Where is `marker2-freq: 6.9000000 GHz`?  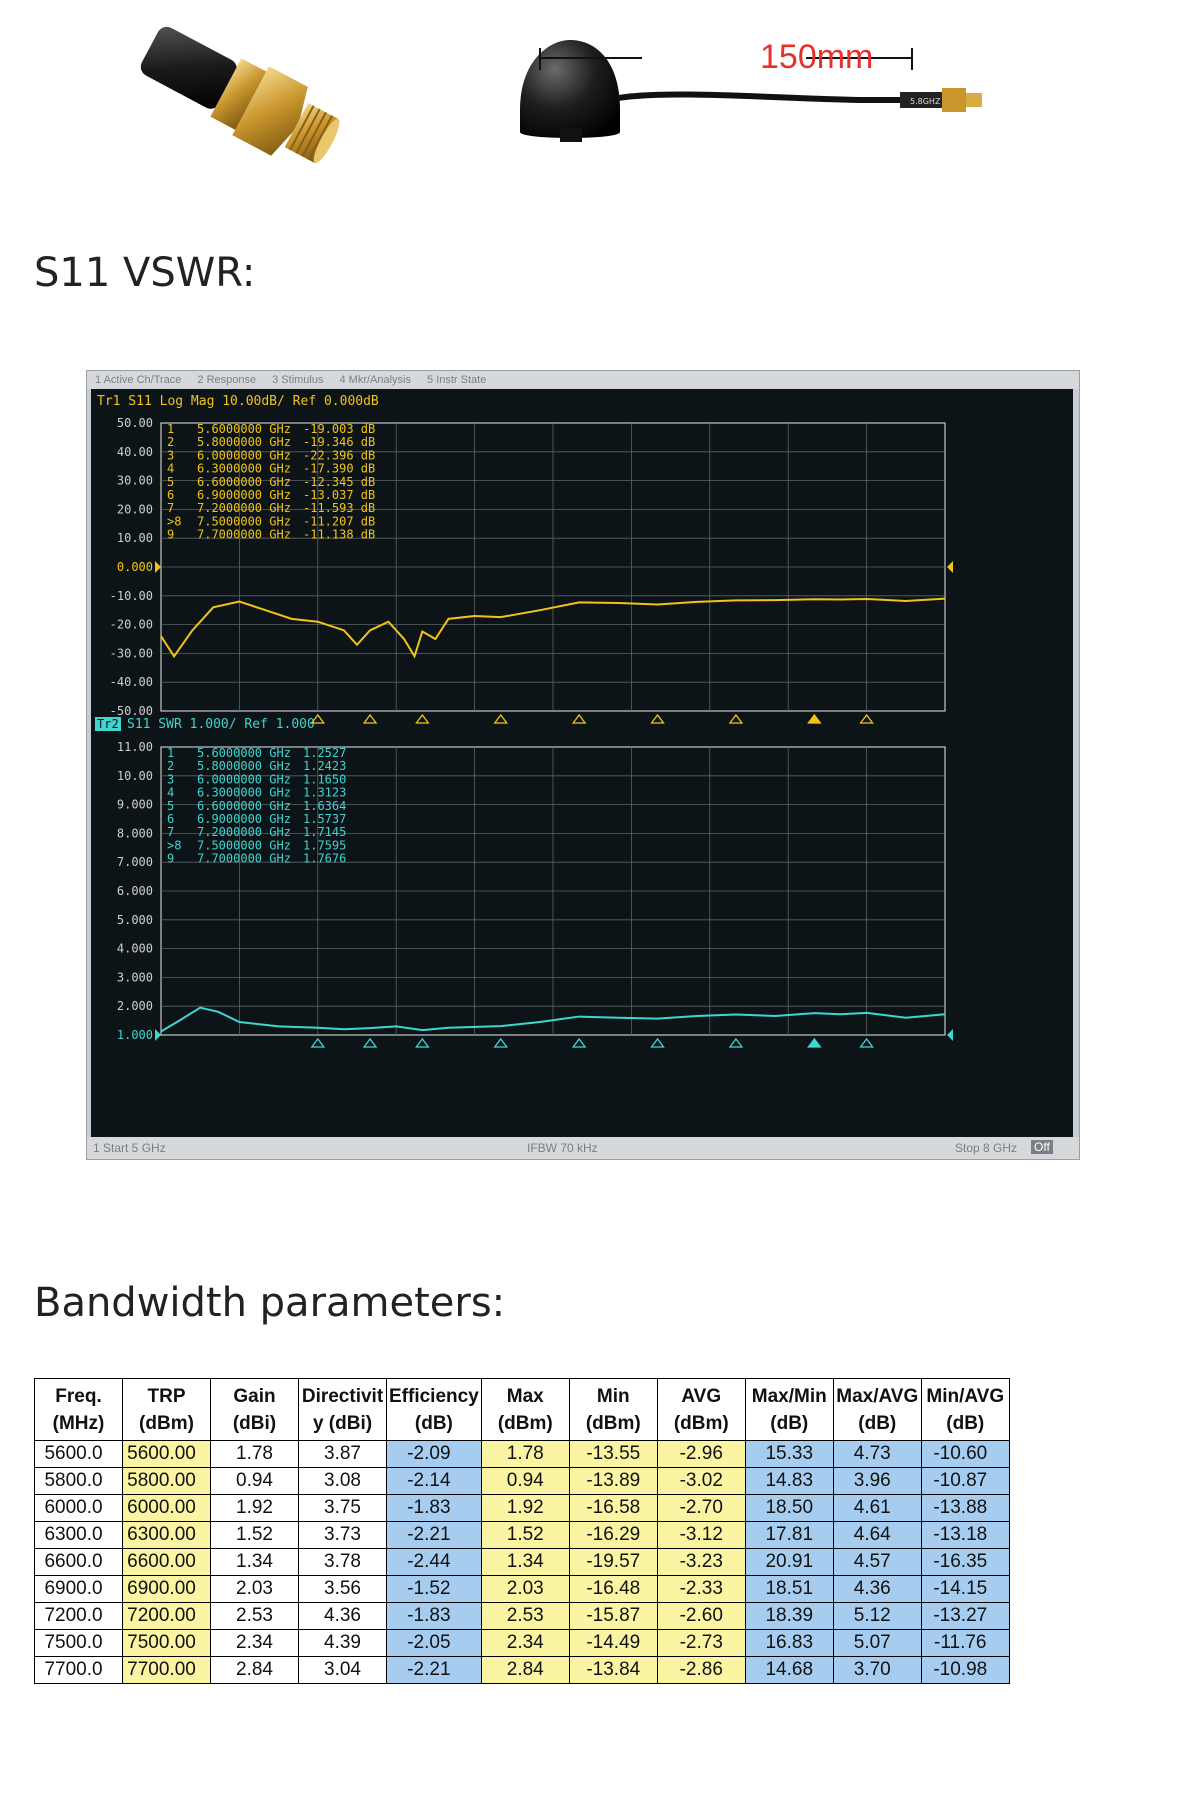
marker2-freq: 6.9000000 GHz is located at coordinates (244, 819).